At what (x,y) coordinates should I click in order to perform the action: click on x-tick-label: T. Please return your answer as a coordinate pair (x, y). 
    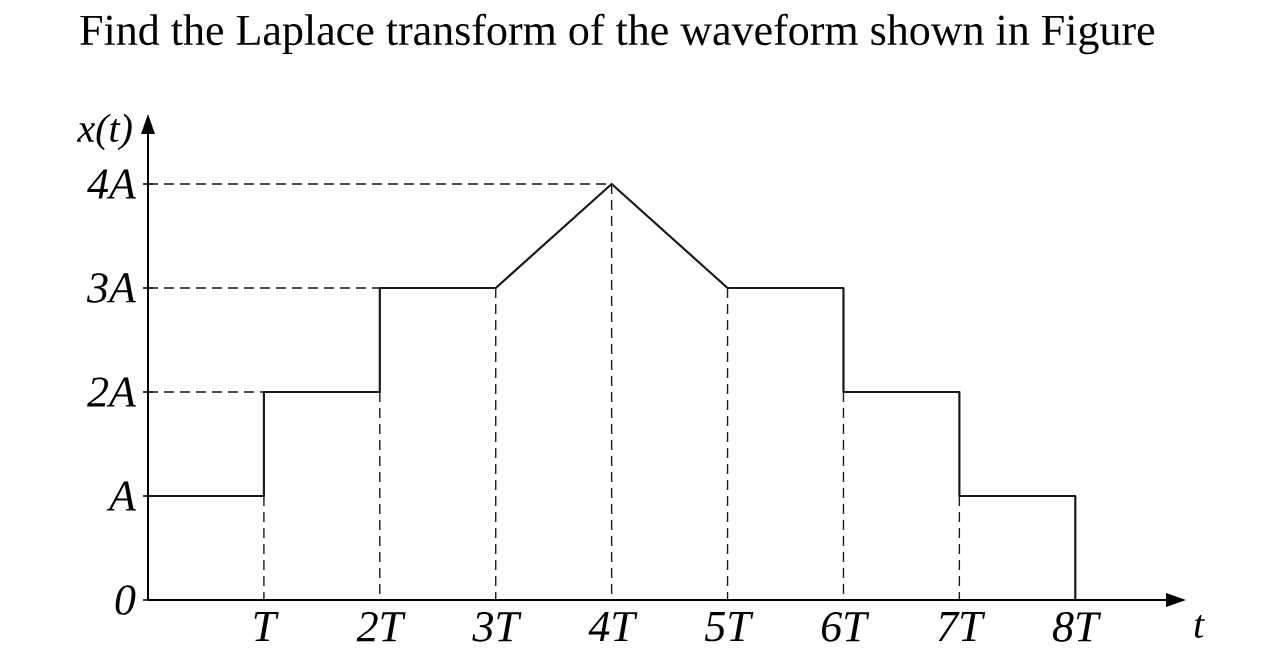
    Looking at the image, I should click on (266, 626).